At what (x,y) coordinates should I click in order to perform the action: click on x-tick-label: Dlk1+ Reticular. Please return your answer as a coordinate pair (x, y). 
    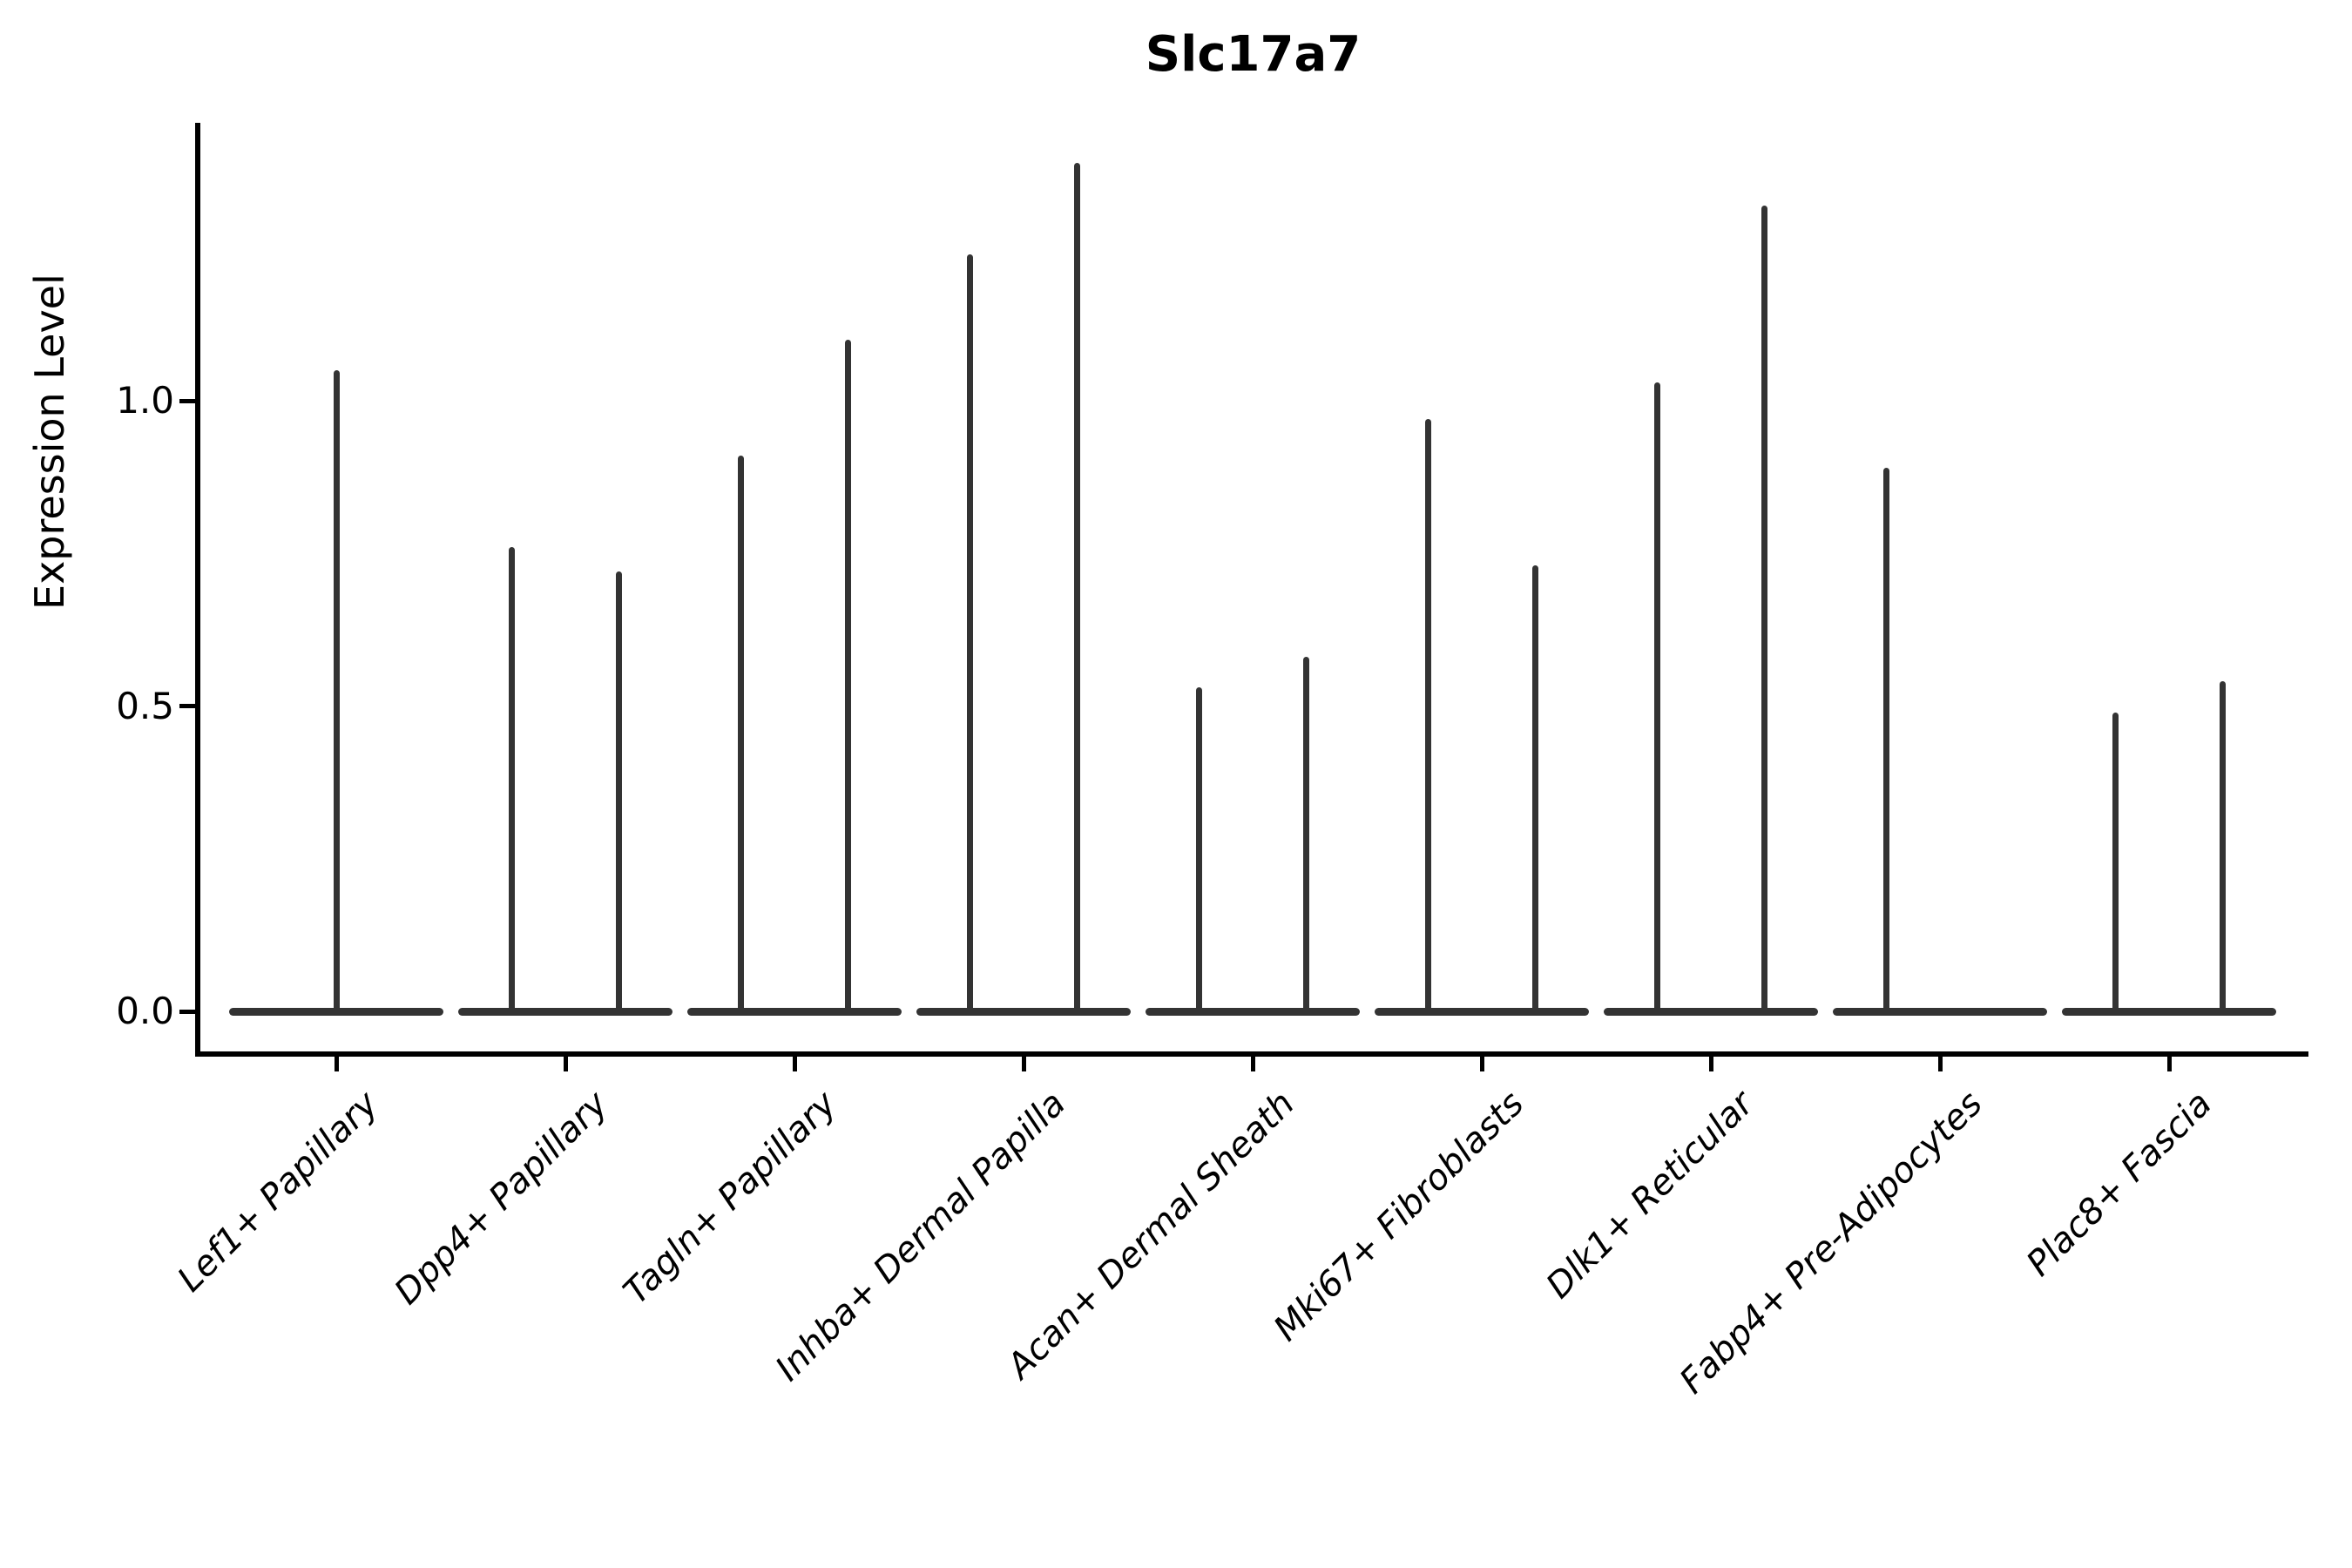
    Looking at the image, I should click on (1649, 1195).